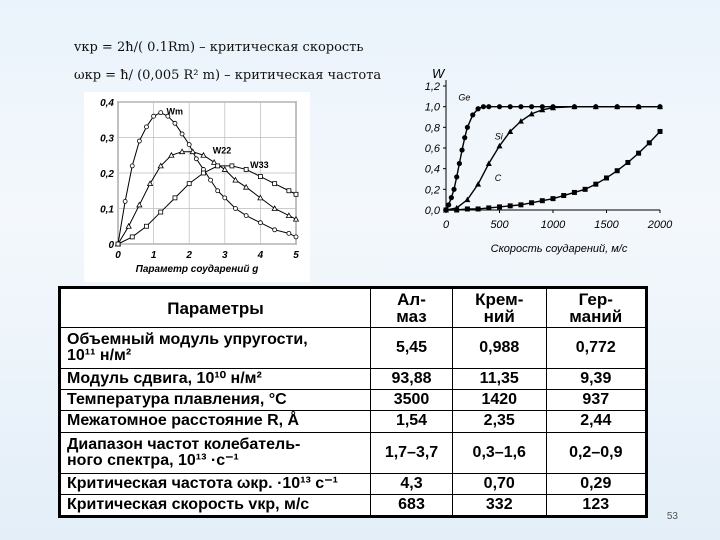 This screenshot has width=720, height=540. Describe the element at coordinates (499, 400) in the screenshot. I see `row-value: 1420` at that location.